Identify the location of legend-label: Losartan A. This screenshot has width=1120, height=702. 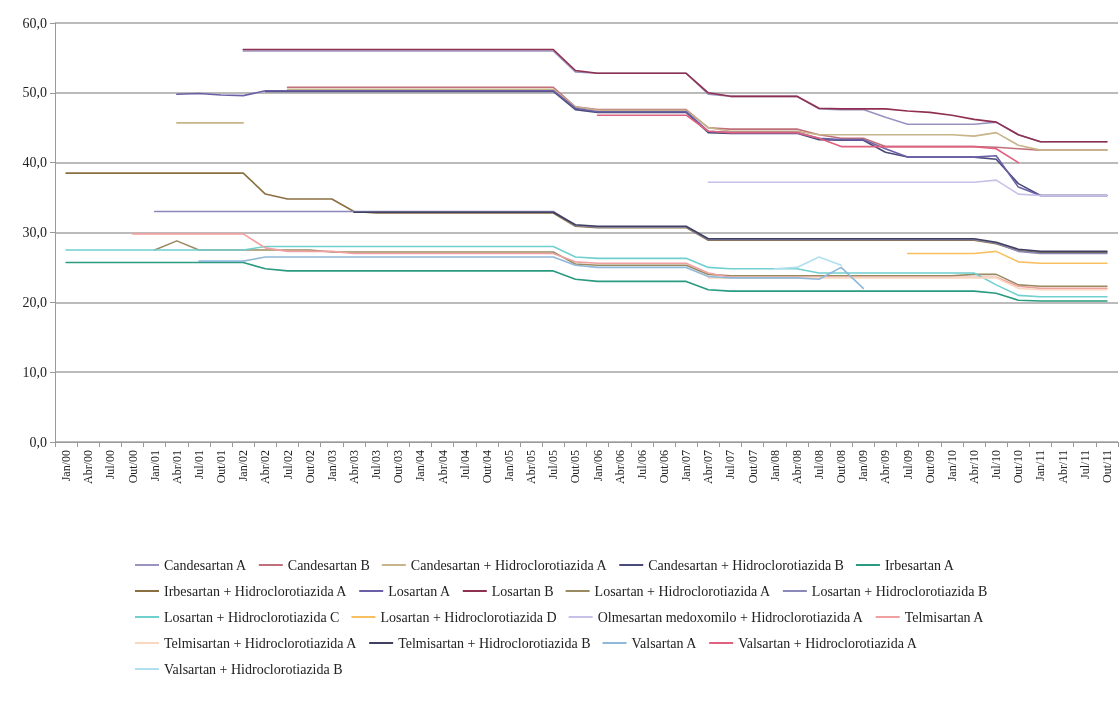
(419, 591).